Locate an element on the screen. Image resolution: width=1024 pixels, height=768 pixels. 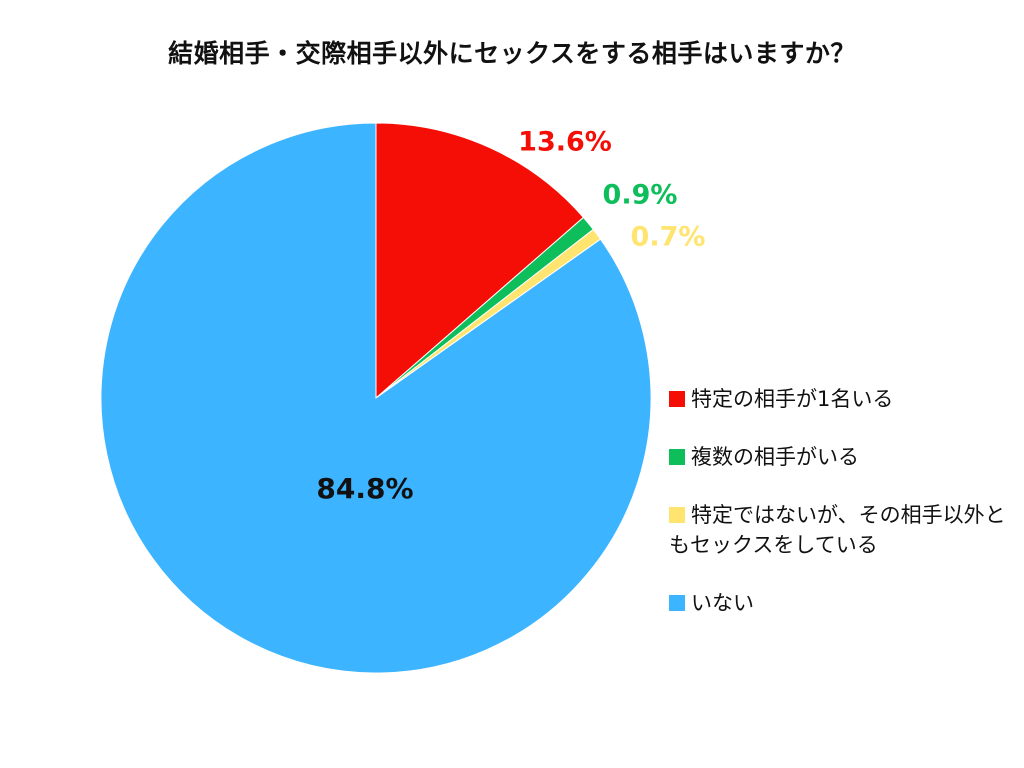
slice-value-label-0: 13.6% is located at coordinates (565, 142).